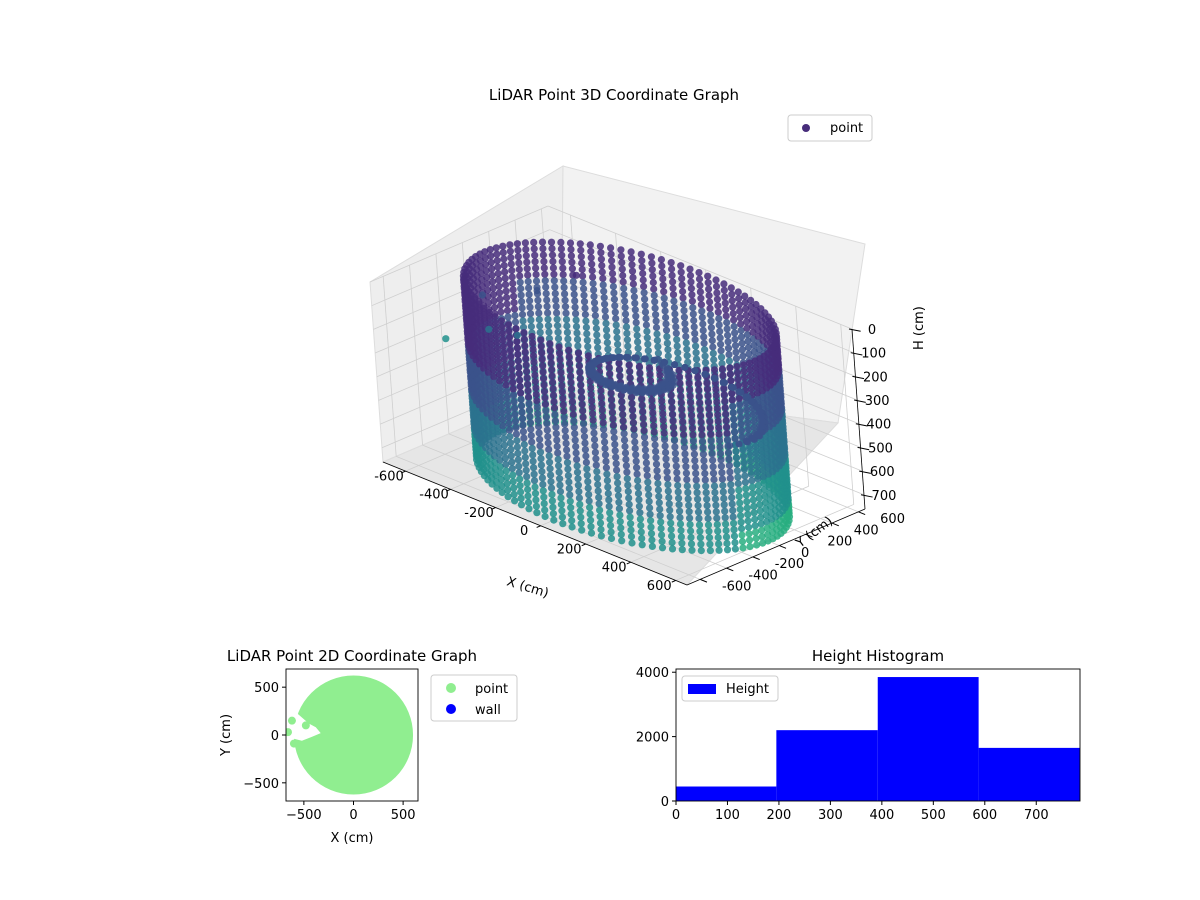 Image resolution: width=1200 pixels, height=900 pixels. What do you see at coordinates (517, 335) in the screenshot?
I see `outlier-point-3d` at bounding box center [517, 335].